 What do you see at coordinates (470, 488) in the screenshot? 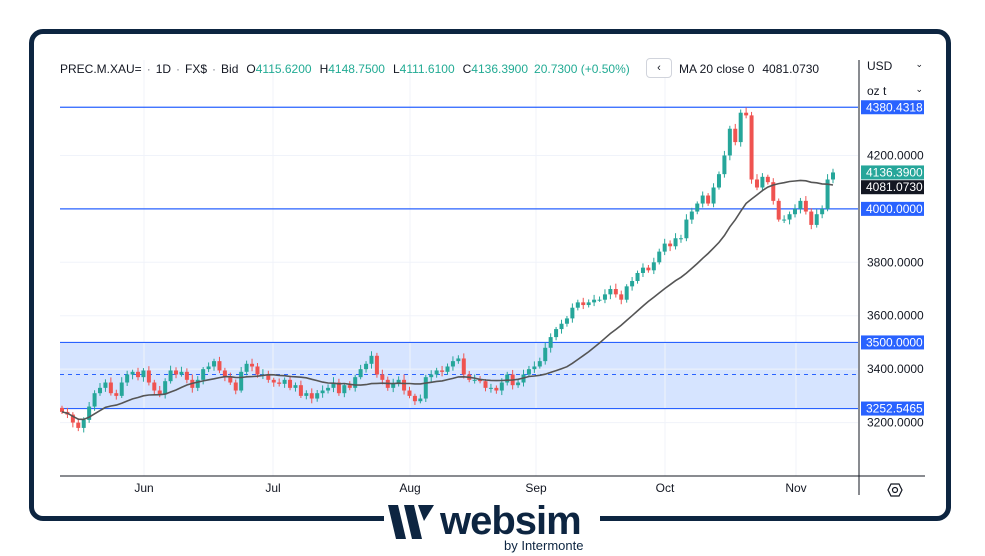
I see `time-axis: Jun Jul Aug Sep Oct Nov` at bounding box center [470, 488].